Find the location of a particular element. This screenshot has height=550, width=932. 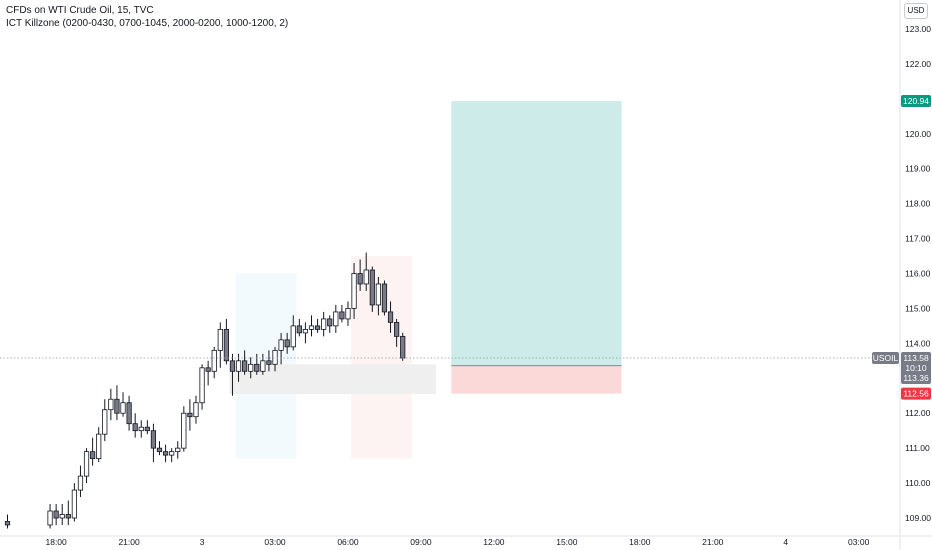

stop-zone is located at coordinates (536, 379).